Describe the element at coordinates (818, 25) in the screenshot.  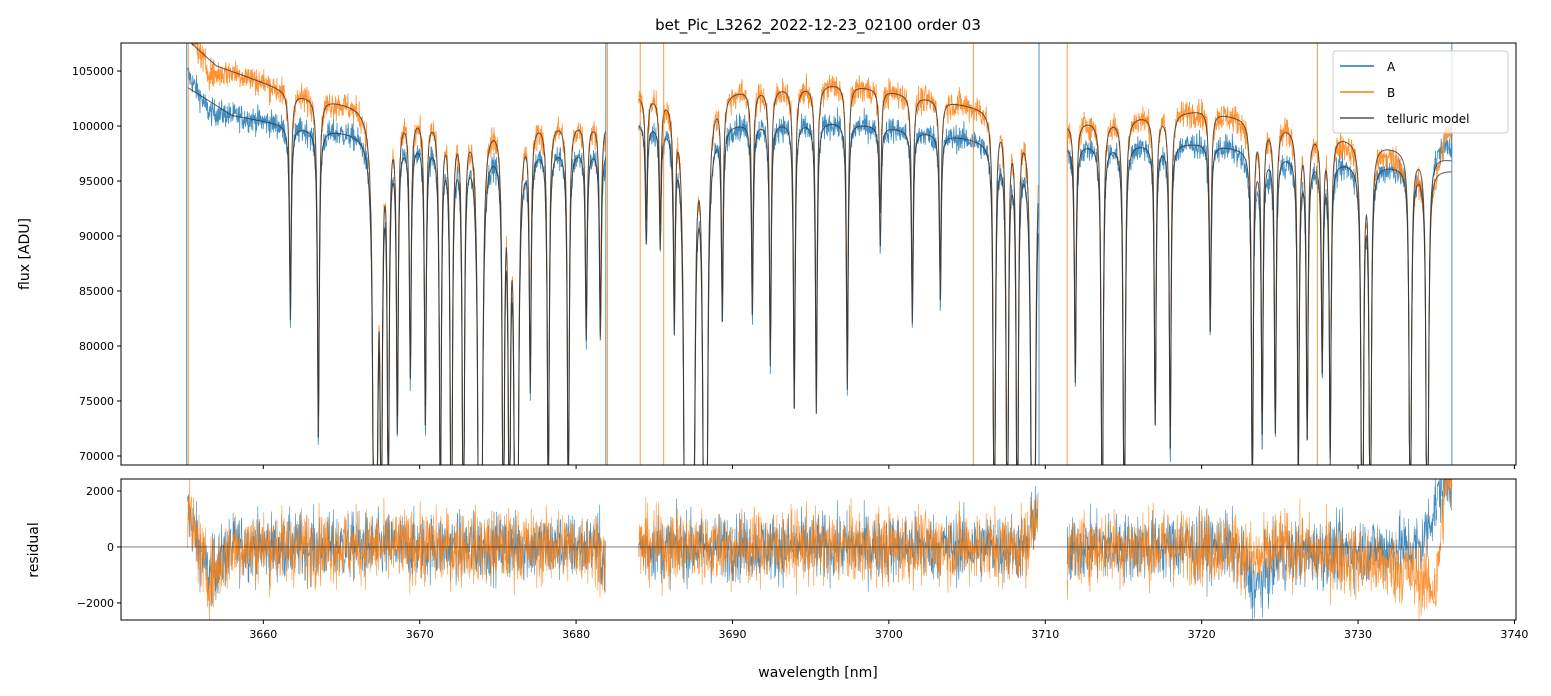
I see `chart-title: bet_Pic_L3262_2022-12-23_02100 order 03` at that location.